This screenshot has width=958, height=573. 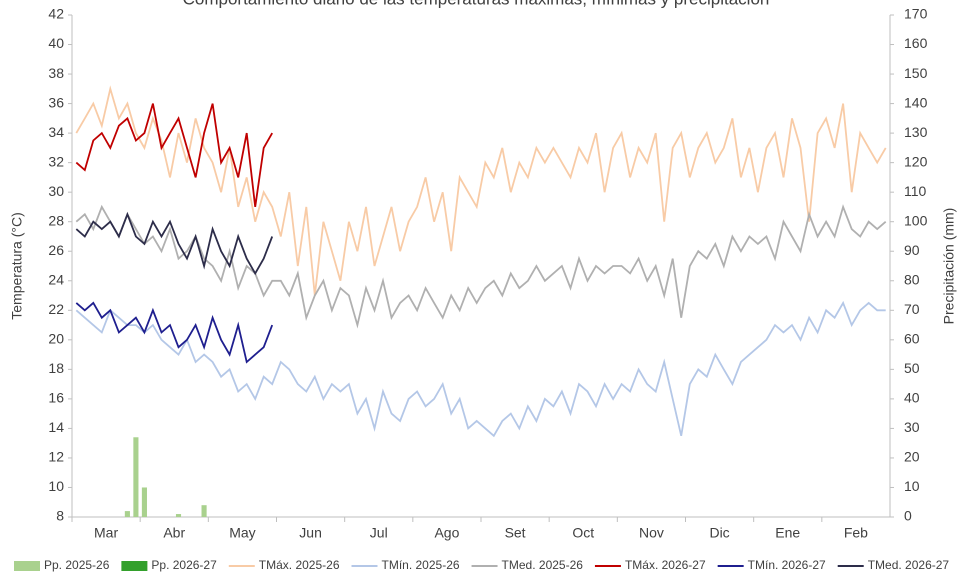 What do you see at coordinates (856, 533) in the screenshot?
I see `x-tick-label: Feb` at bounding box center [856, 533].